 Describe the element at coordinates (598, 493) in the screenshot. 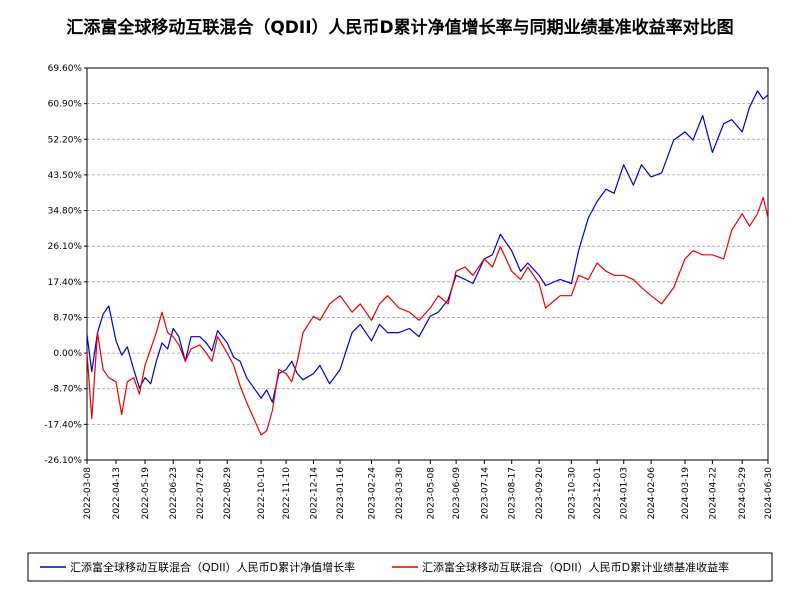

I see `x-tick-label: 2023-12-01` at that location.